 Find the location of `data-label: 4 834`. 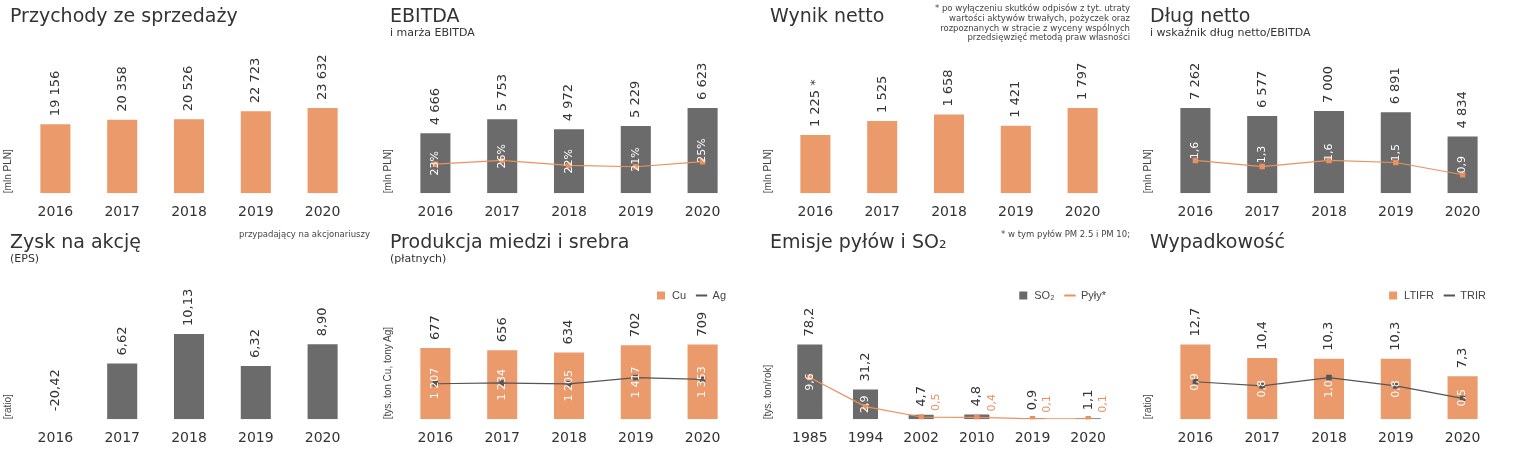

data-label: 4 834 is located at coordinates (1461, 110).